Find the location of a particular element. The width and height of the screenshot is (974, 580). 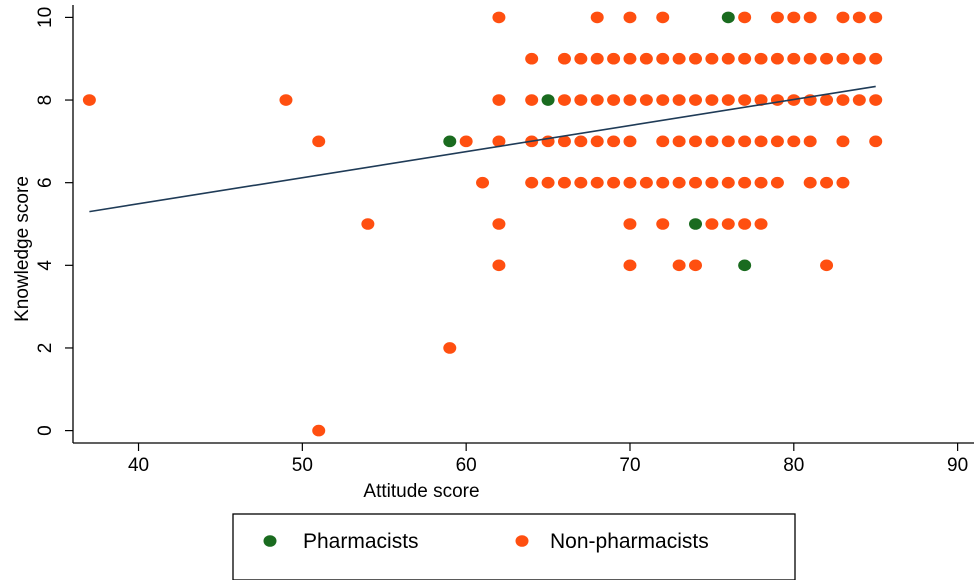

legend-box is located at coordinates (514, 546).